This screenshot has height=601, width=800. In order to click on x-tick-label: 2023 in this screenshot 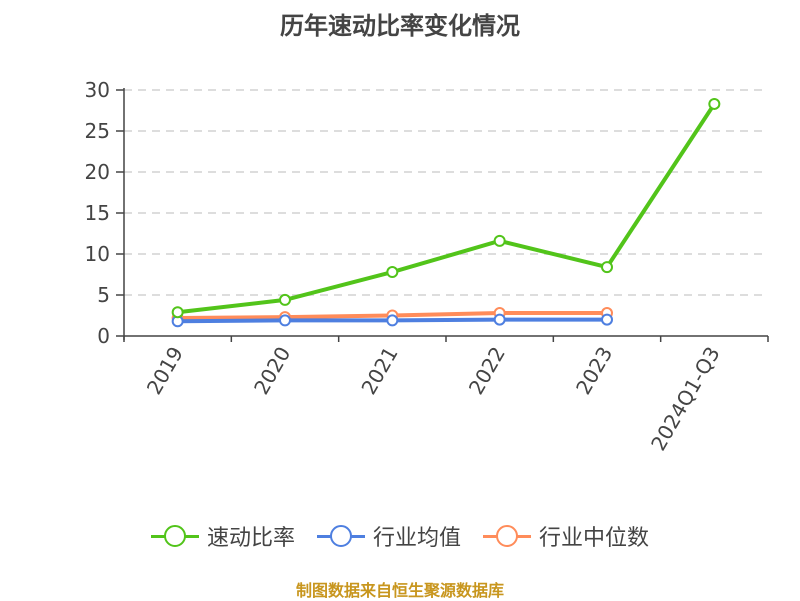, I will do `click(594, 371)`.